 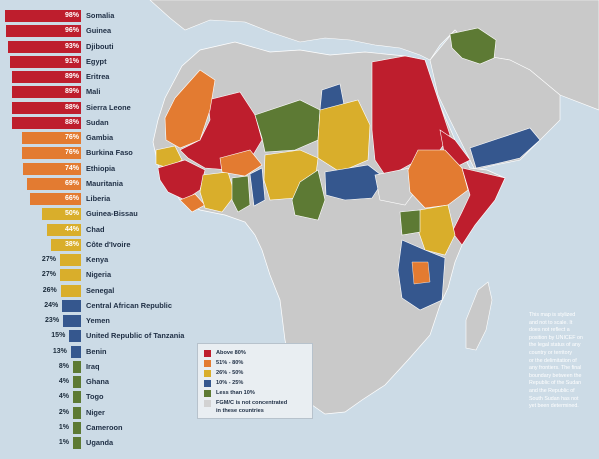 I want to click on bar-row: 76% Burkina Faso, so click(x=75, y=153).